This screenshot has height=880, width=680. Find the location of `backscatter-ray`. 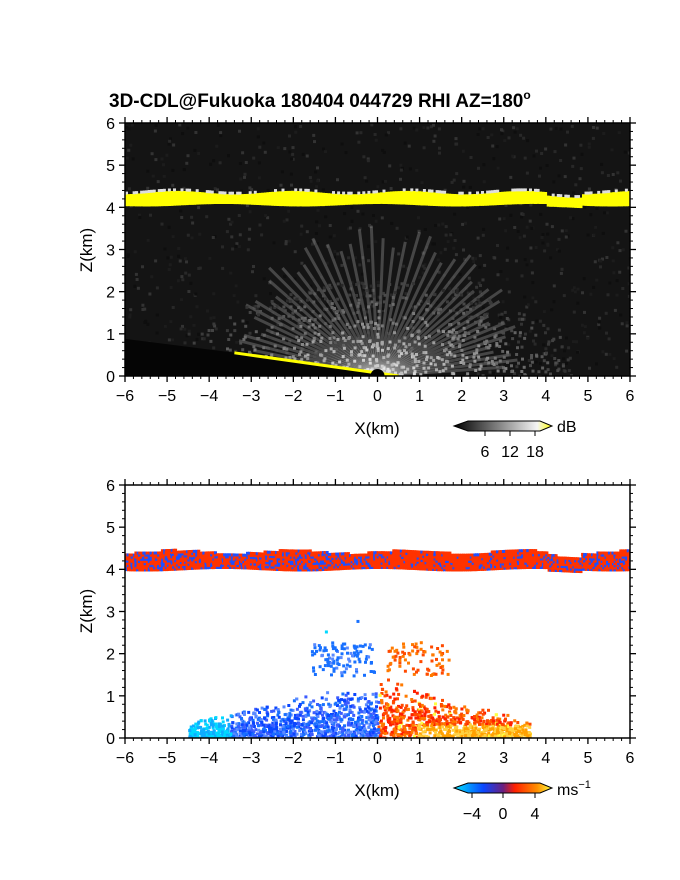

backscatter-ray is located at coordinates (340, 319).